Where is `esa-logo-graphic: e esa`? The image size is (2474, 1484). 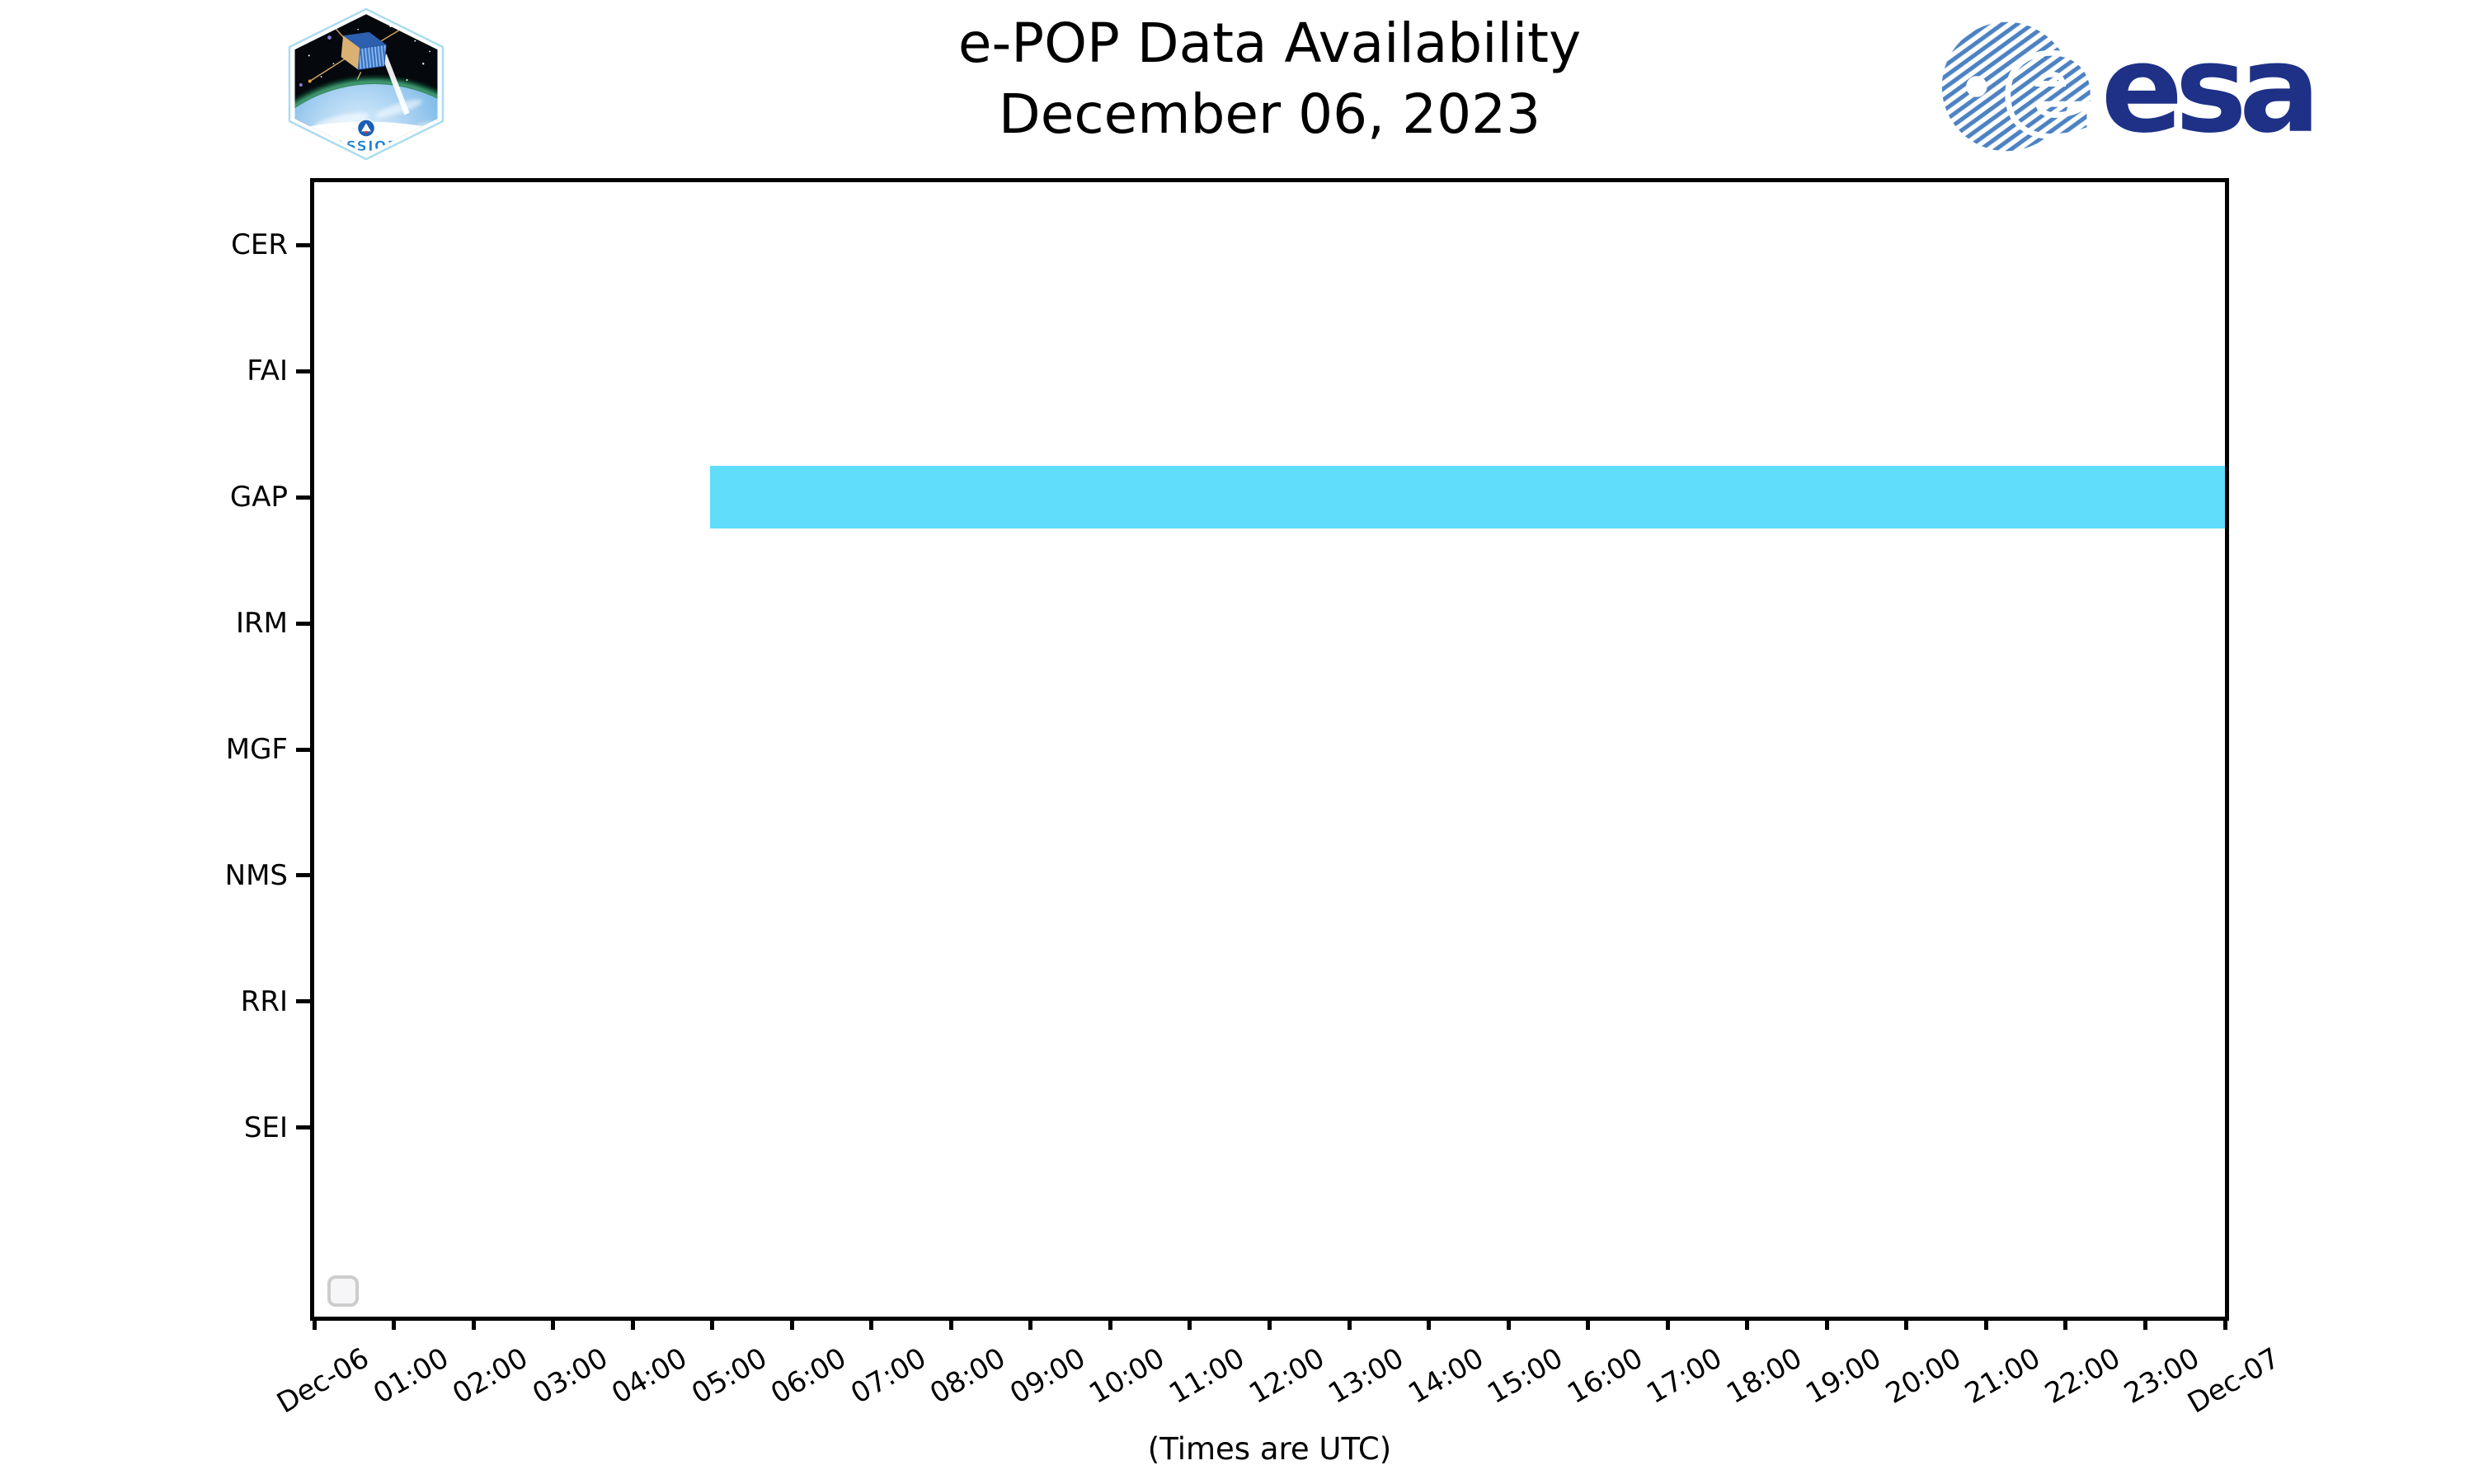
esa-logo-graphic: e esa is located at coordinates (2131, 85).